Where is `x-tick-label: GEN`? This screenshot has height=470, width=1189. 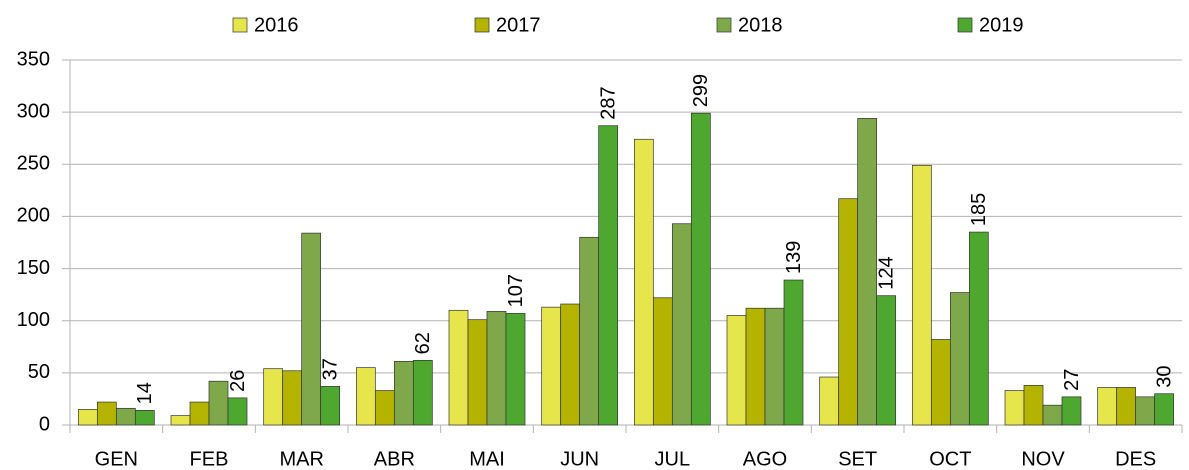
x-tick-label: GEN is located at coordinates (116, 459).